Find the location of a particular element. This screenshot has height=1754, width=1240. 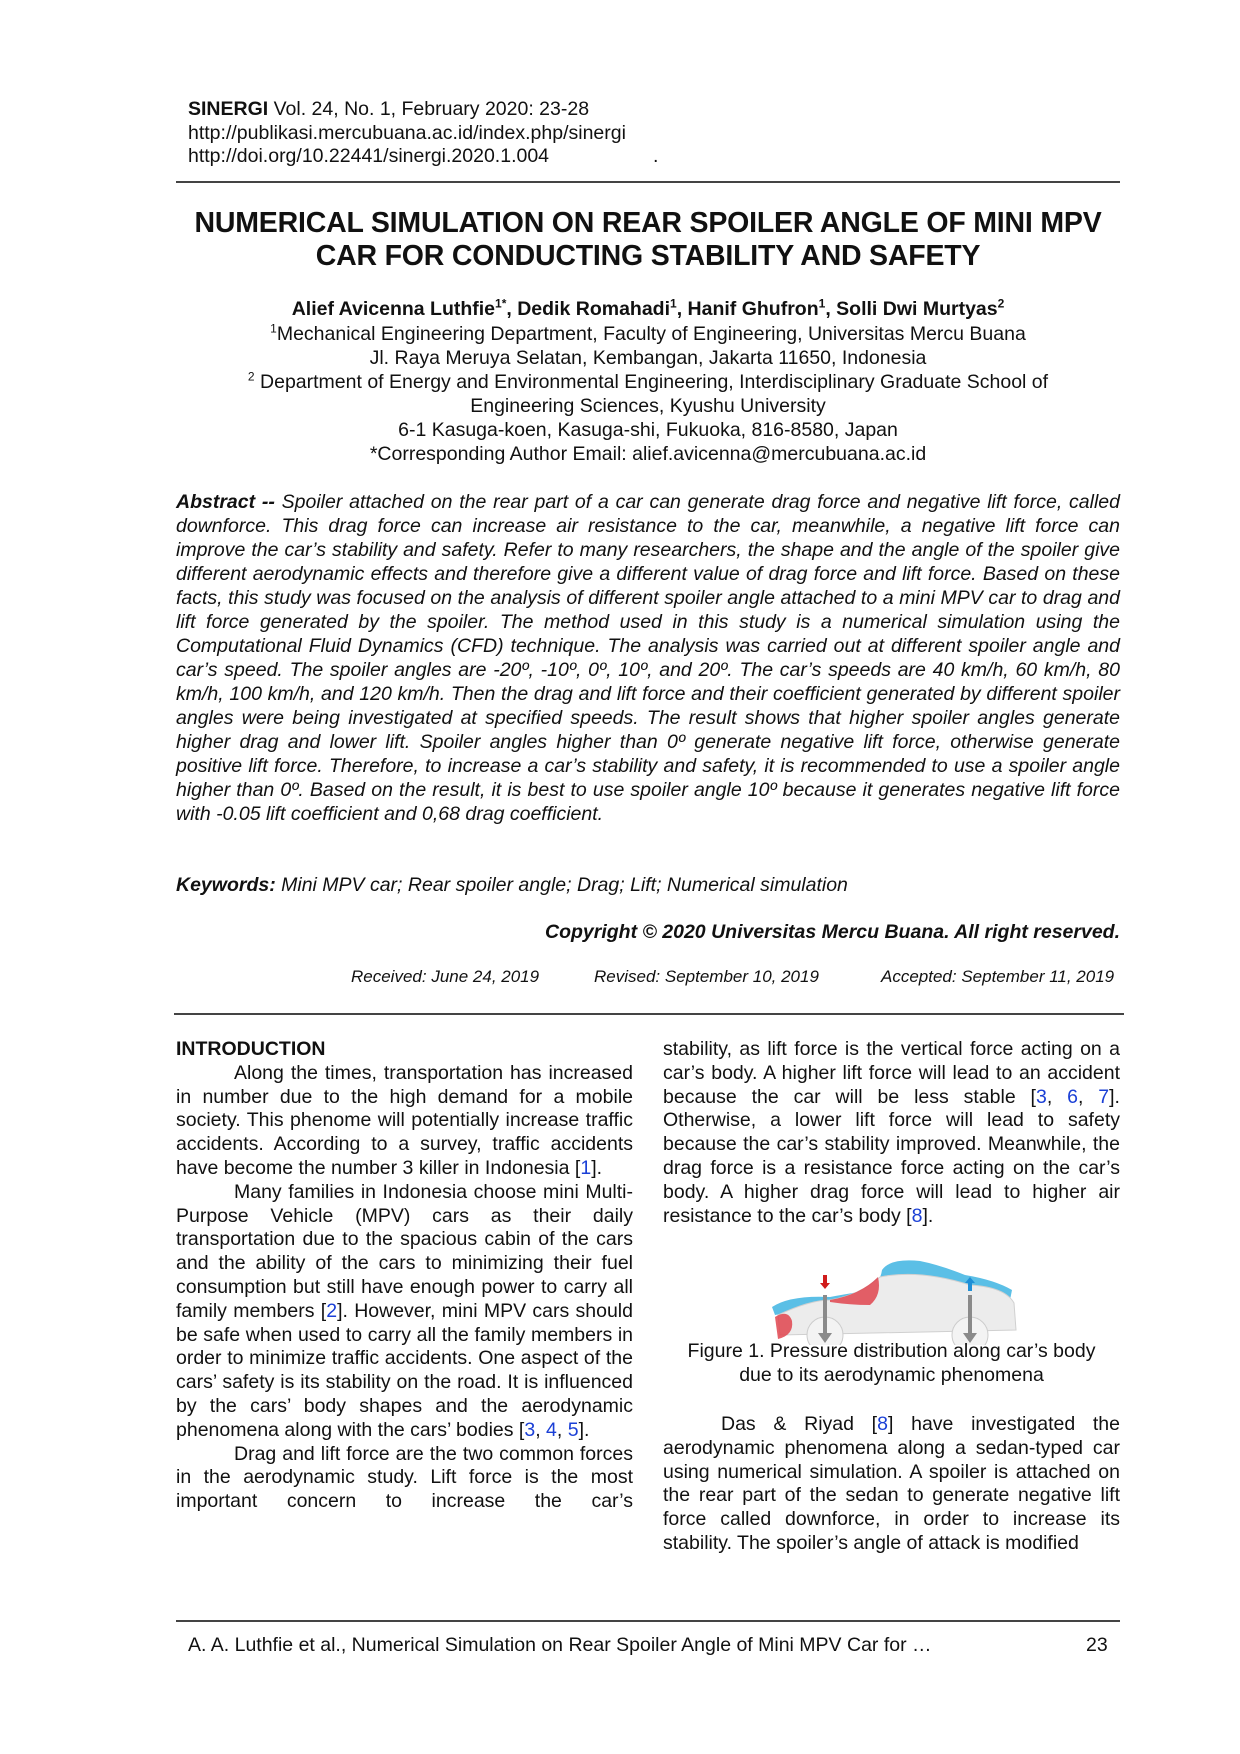

journal-issue: Vol. 24, No. 1, February 2020: 23-28 is located at coordinates (431, 109).